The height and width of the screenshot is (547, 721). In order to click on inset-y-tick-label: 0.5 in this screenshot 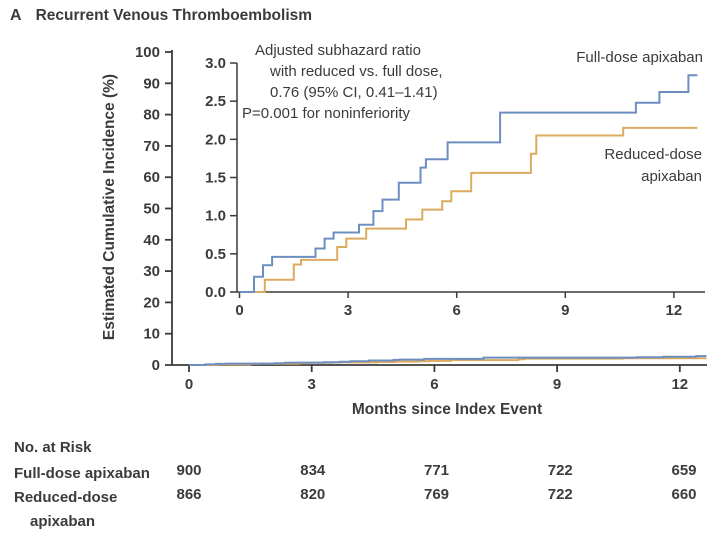, I will do `click(215, 254)`.